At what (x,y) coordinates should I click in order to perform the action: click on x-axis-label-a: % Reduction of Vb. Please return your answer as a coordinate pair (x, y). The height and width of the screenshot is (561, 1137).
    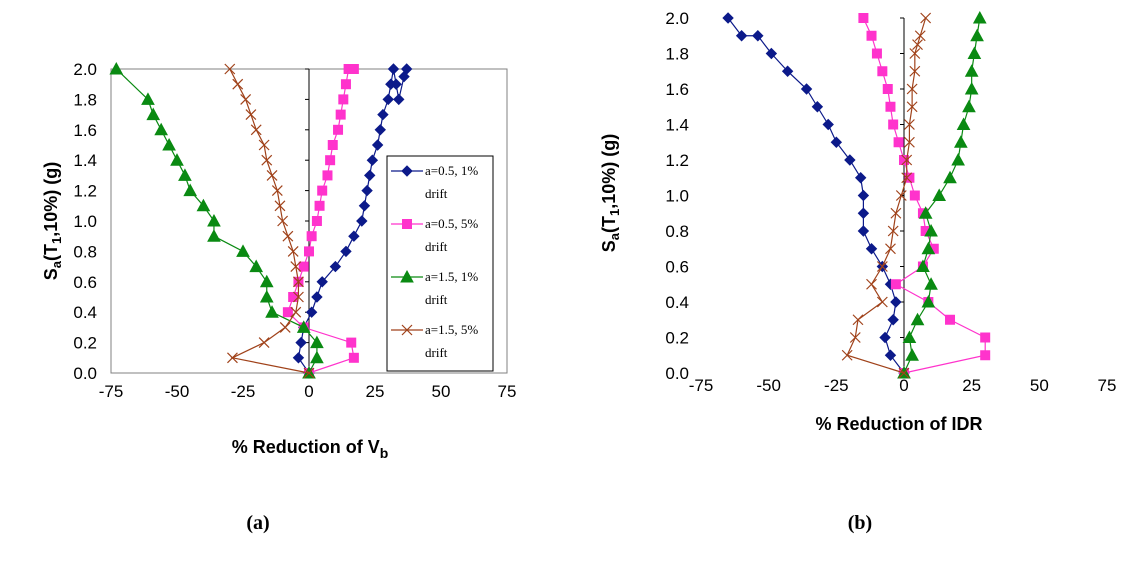
    Looking at the image, I should click on (310, 449).